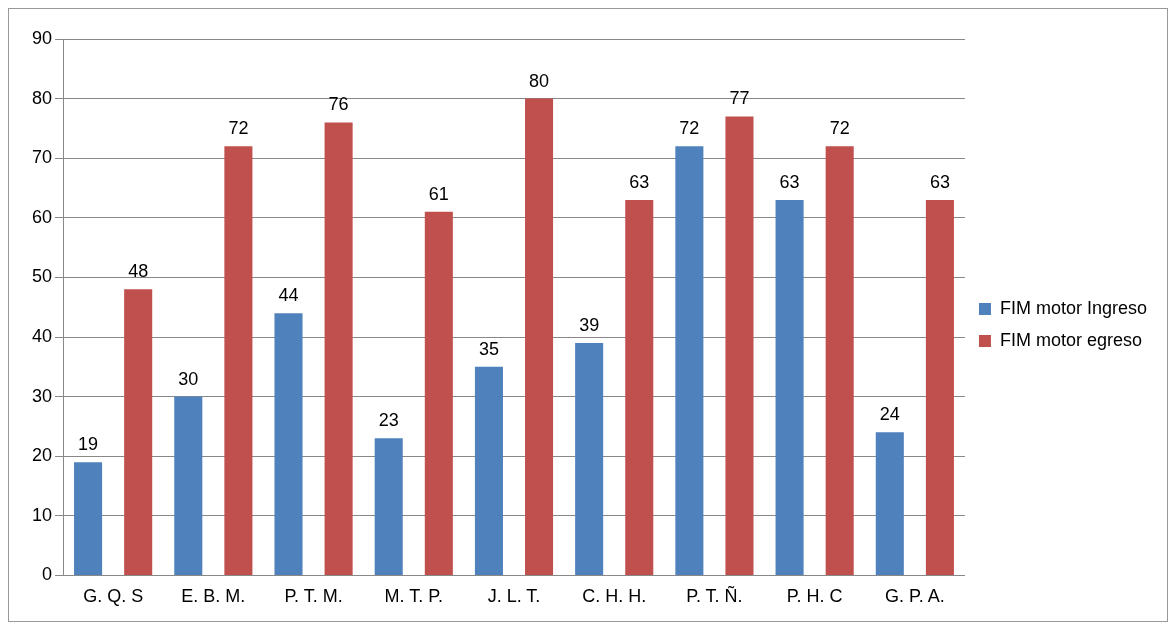 The height and width of the screenshot is (630, 1176). I want to click on y-tick-label: 80, so click(42, 97).